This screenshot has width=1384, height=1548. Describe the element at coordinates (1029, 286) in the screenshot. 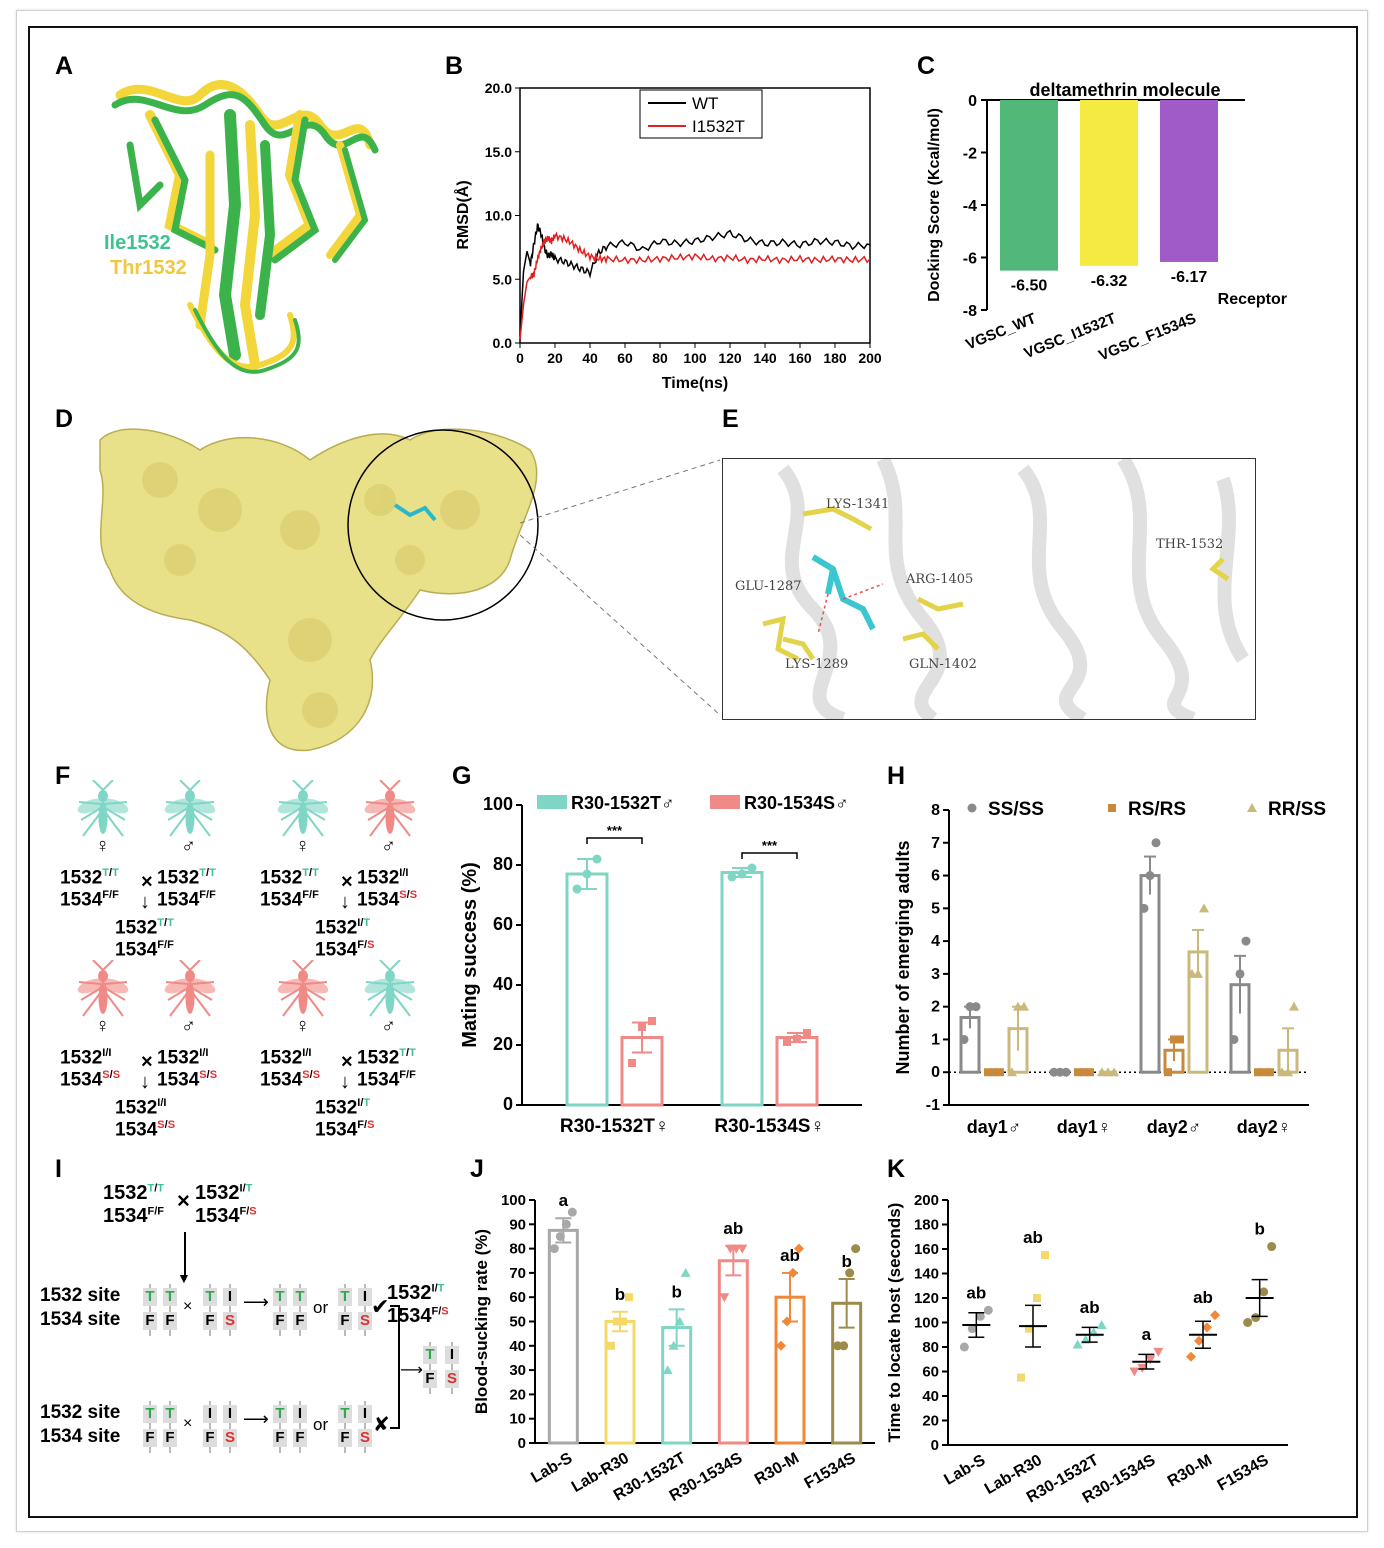

I see `bar-value-label: -6.50` at that location.